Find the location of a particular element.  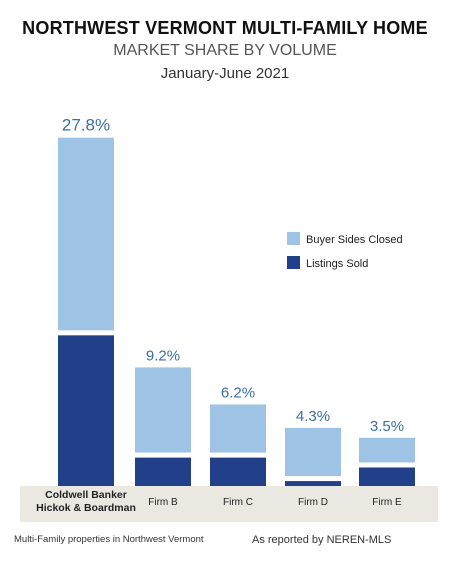

x-tick-label: Firm C is located at coordinates (238, 502).